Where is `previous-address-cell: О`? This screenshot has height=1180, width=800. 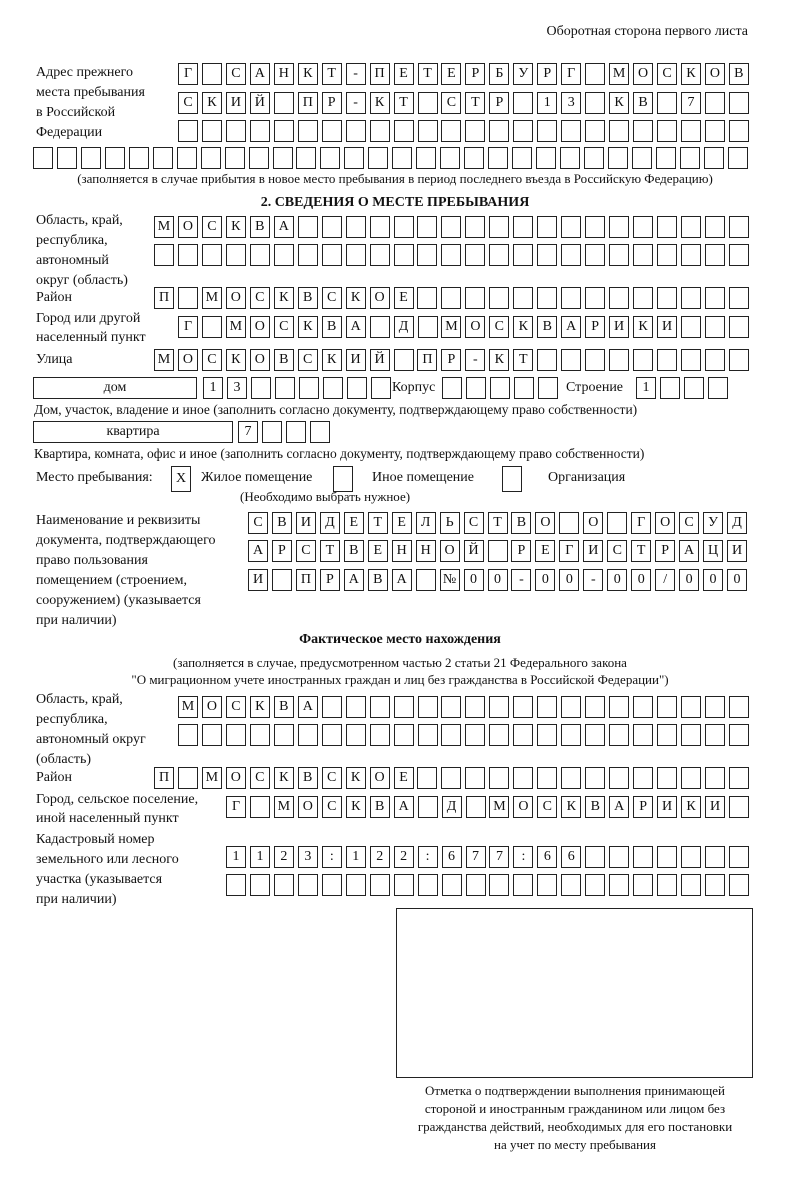
previous-address-cell: О is located at coordinates (643, 74).